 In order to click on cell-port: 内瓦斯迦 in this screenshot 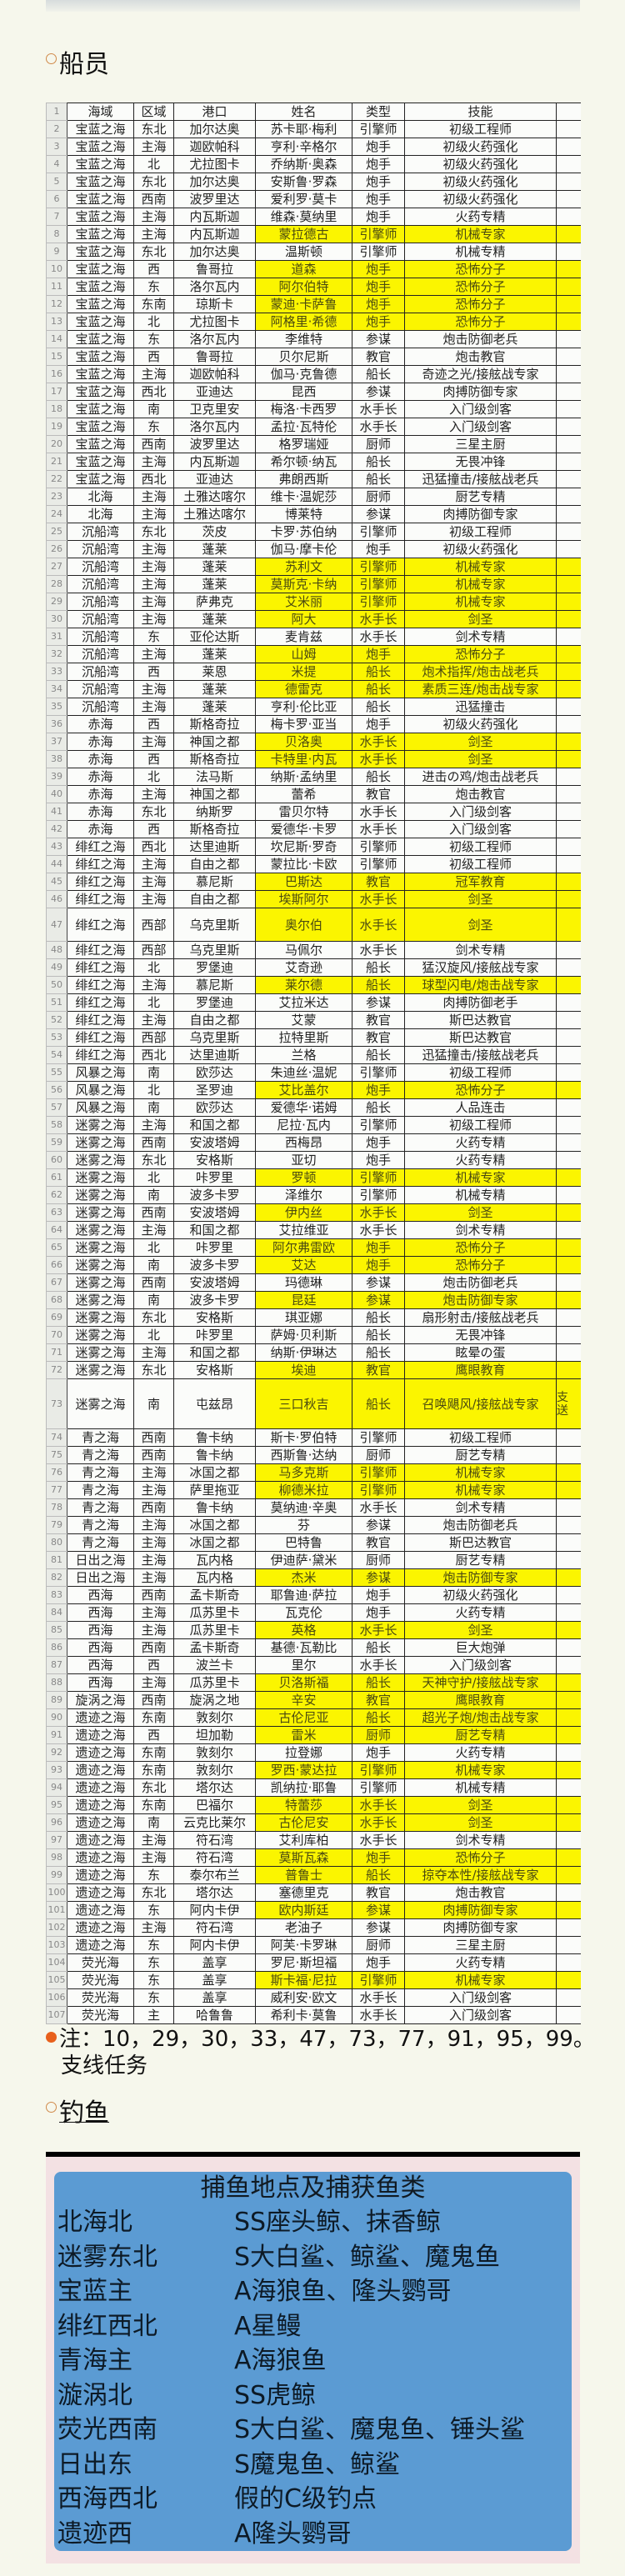, I will do `click(214, 234)`.